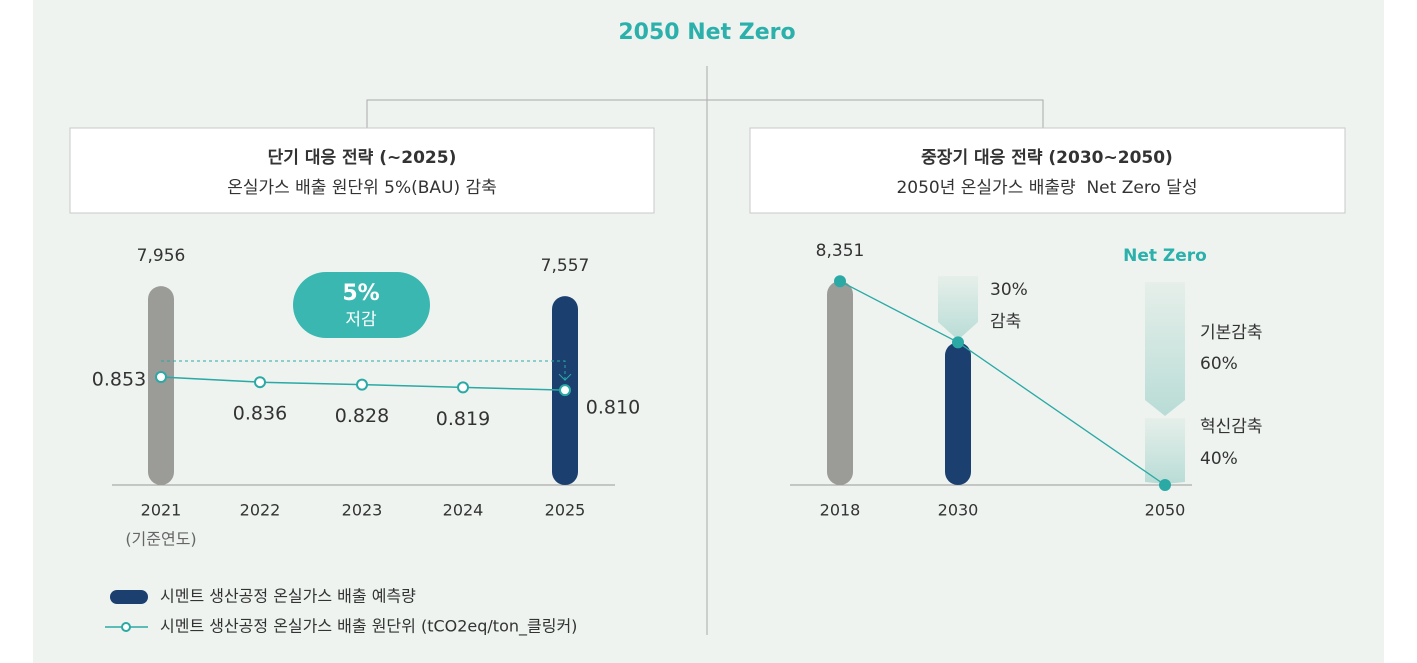 This screenshot has width=1417, height=663. Describe the element at coordinates (160, 539) in the screenshot. I see `x-tick-note: (기준연도)` at that location.